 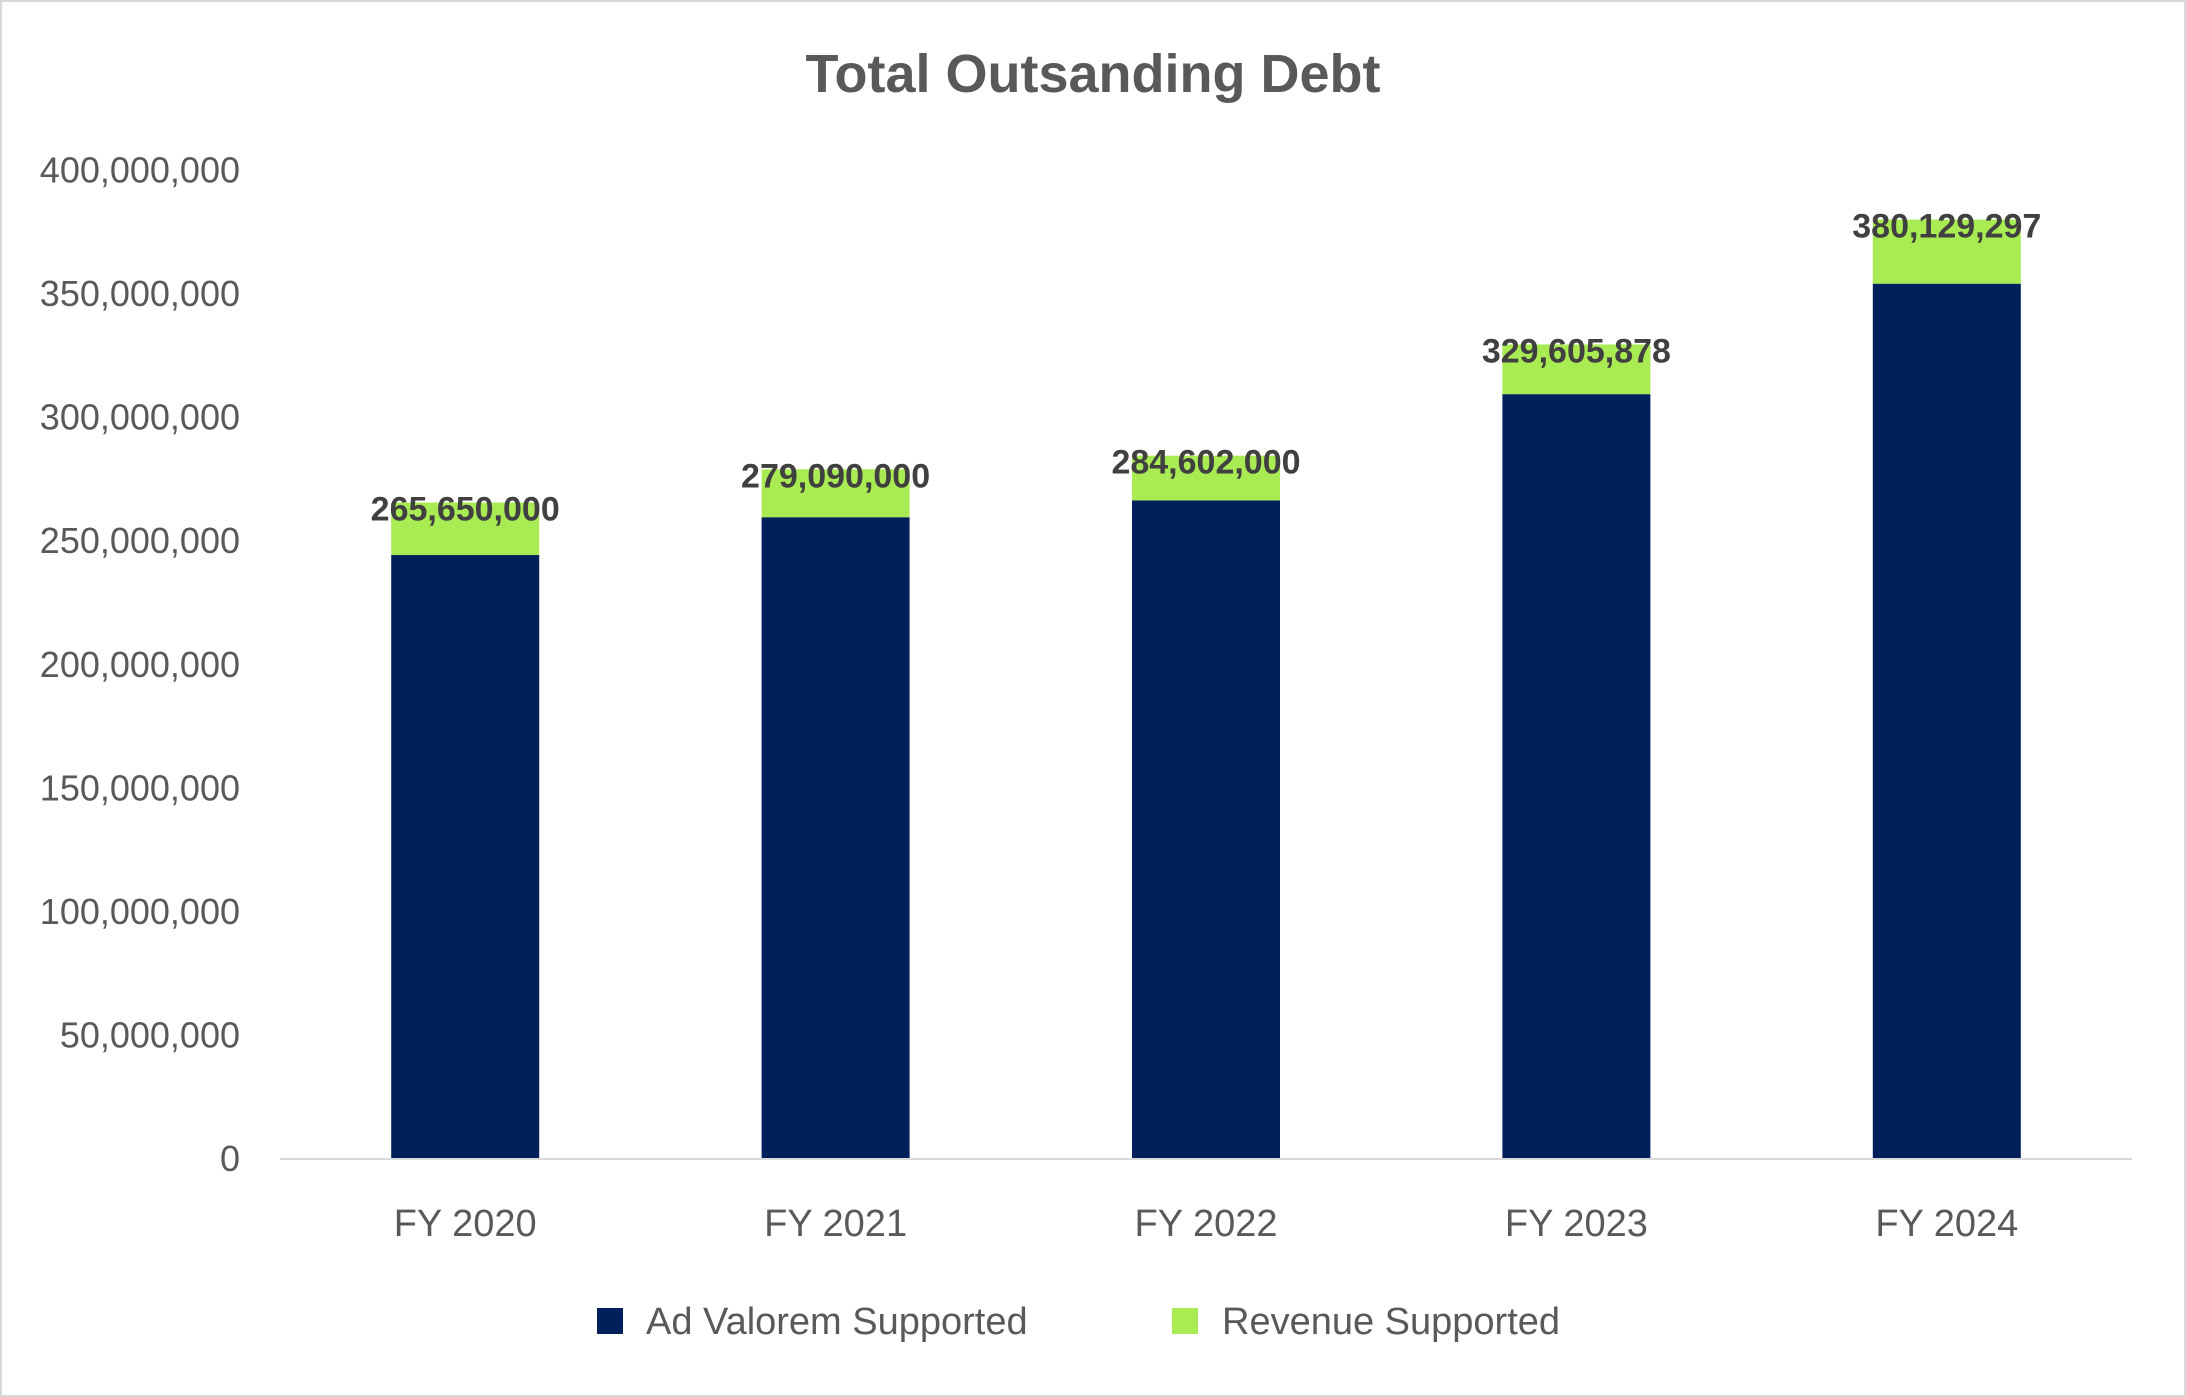 What do you see at coordinates (1946, 1224) in the screenshot?
I see `x-tick-label: FY 2024` at bounding box center [1946, 1224].